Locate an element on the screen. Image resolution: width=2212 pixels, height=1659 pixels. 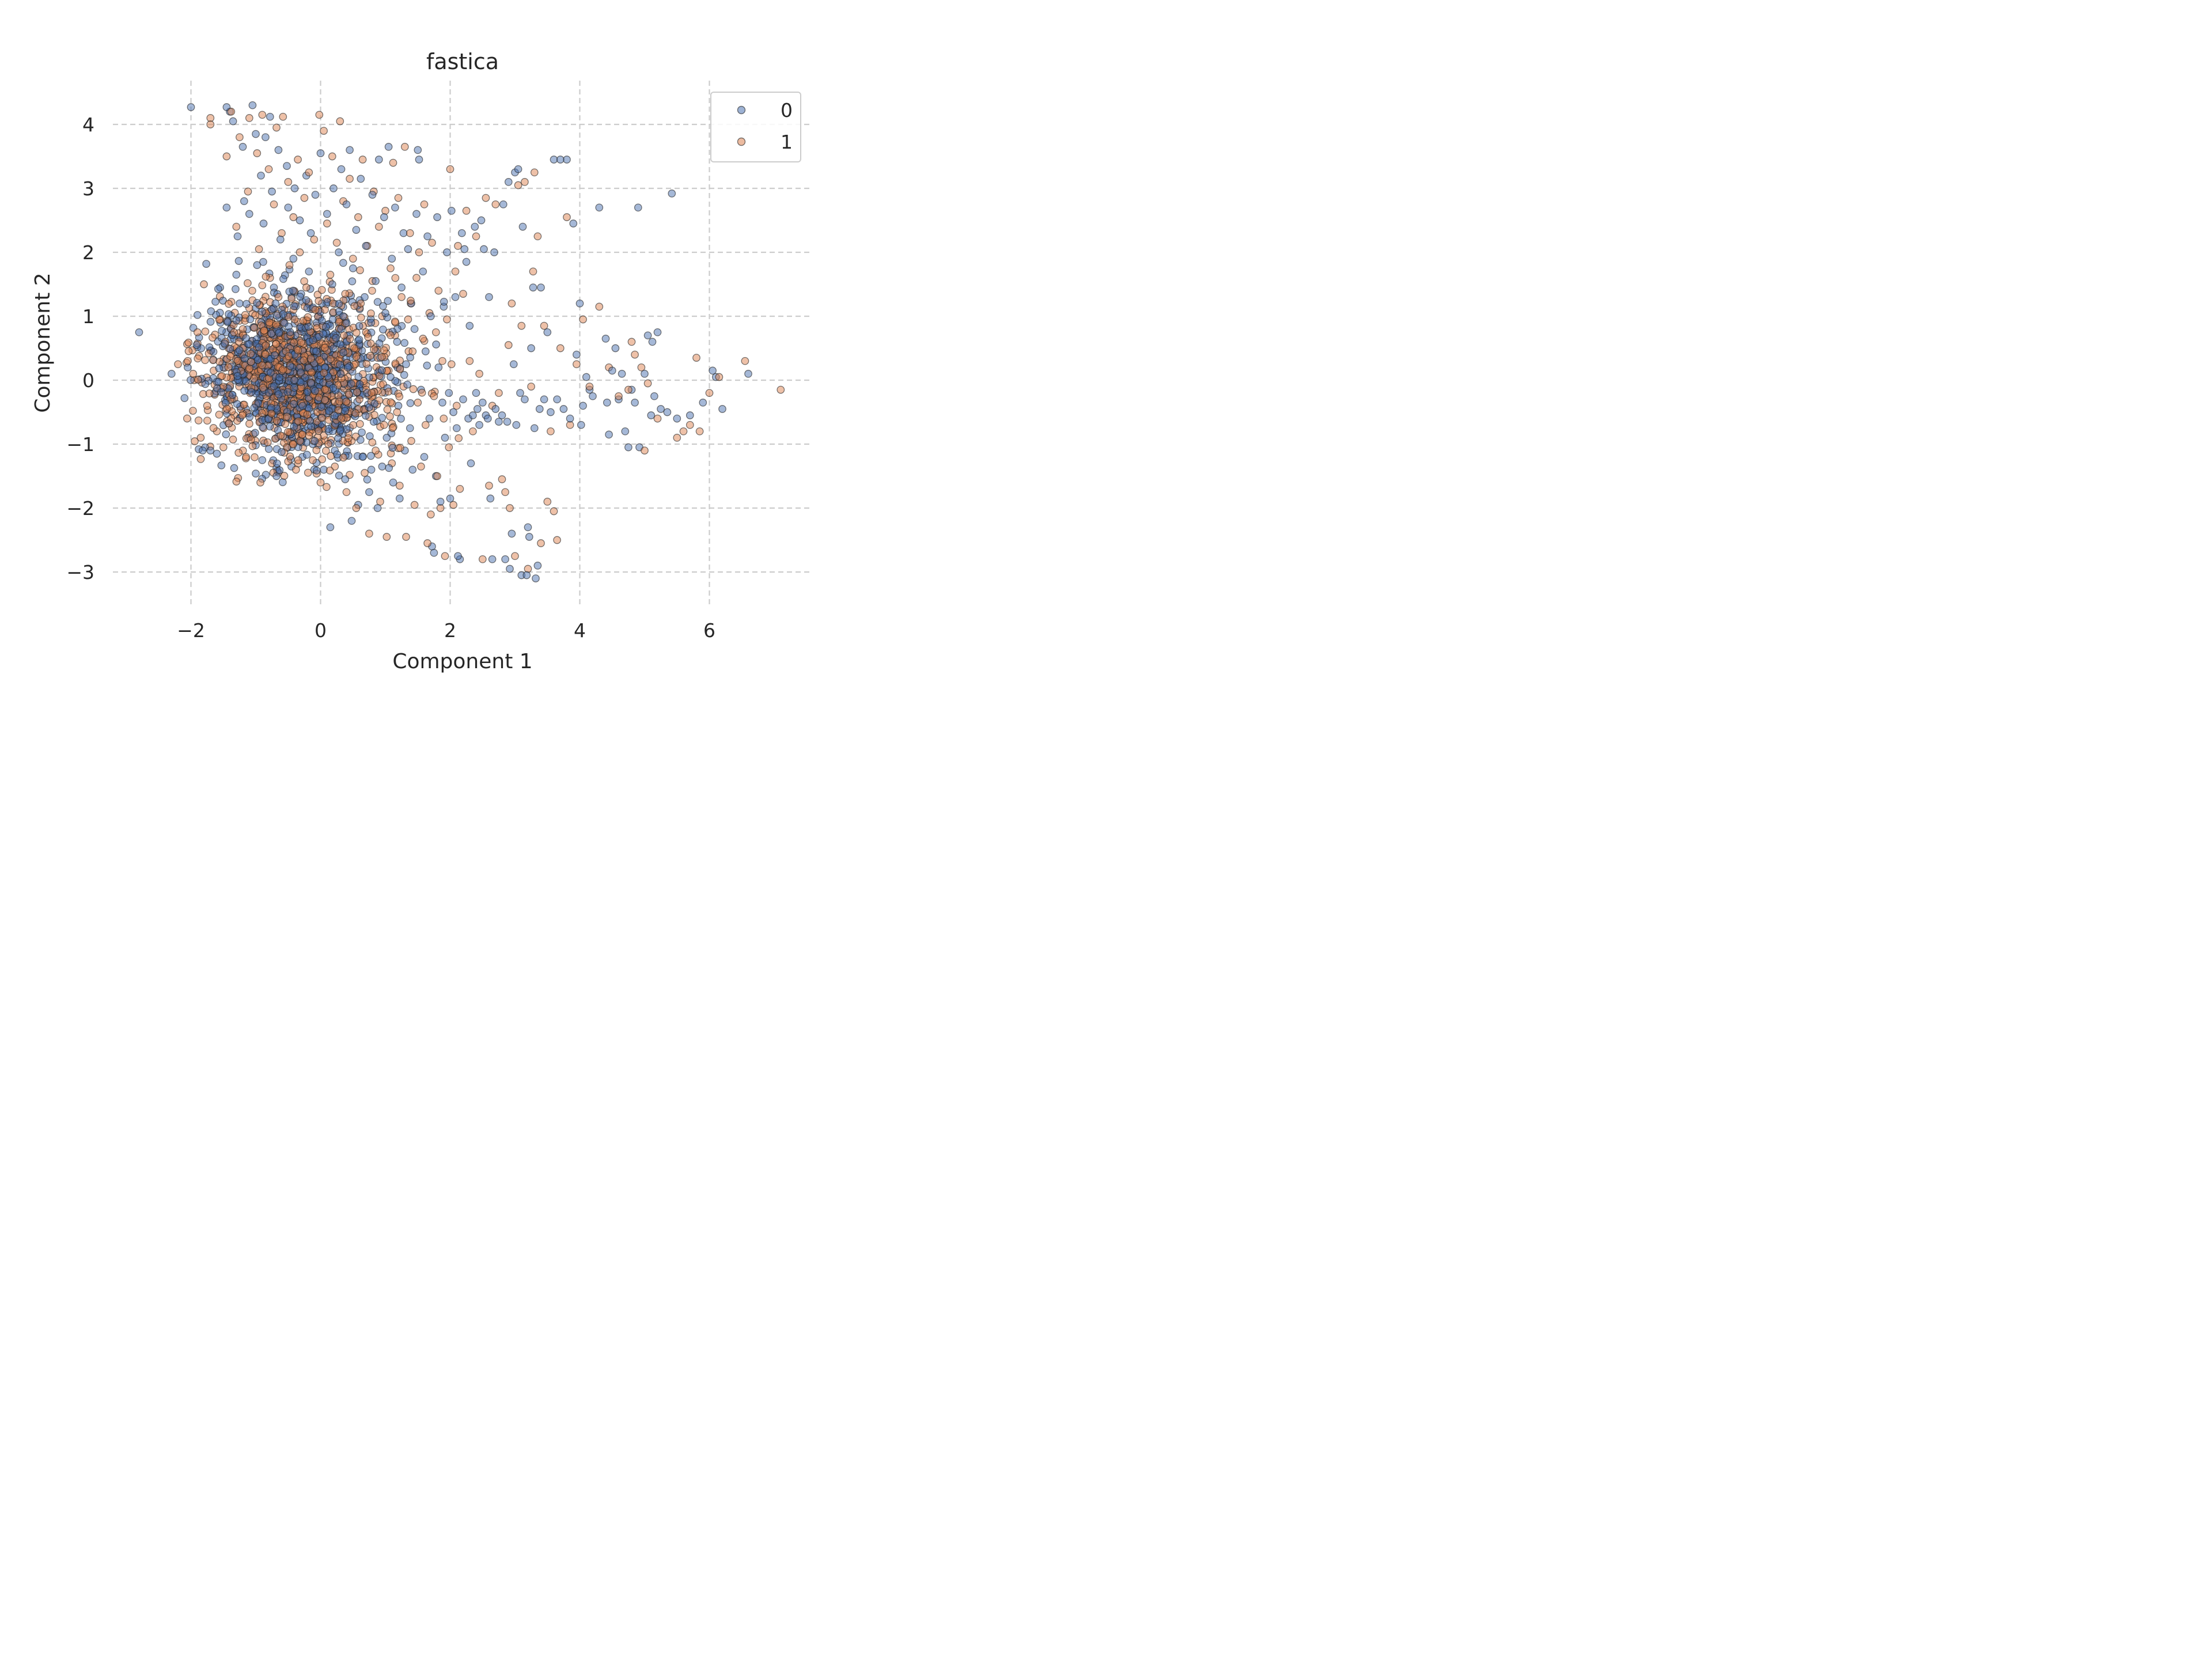
legend-box is located at coordinates (755, 127).